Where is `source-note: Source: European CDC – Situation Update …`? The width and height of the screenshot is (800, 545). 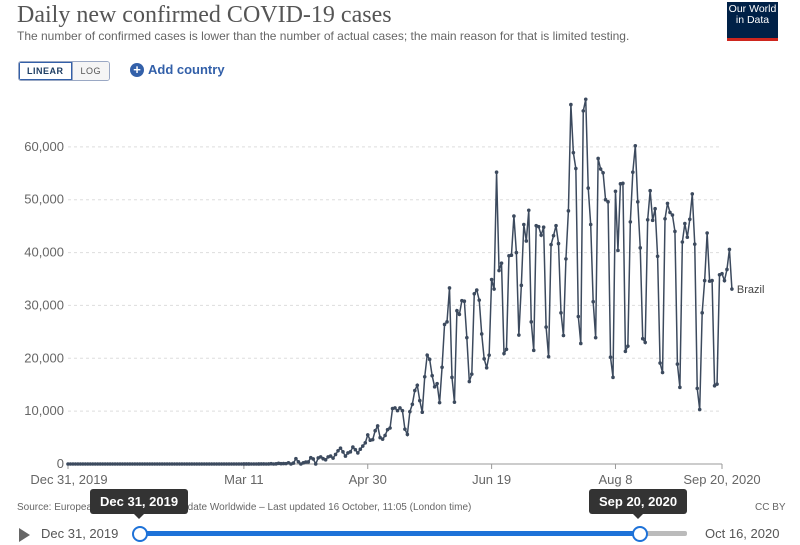 source-note: Source: European CDC – Situation Update … is located at coordinates (244, 507).